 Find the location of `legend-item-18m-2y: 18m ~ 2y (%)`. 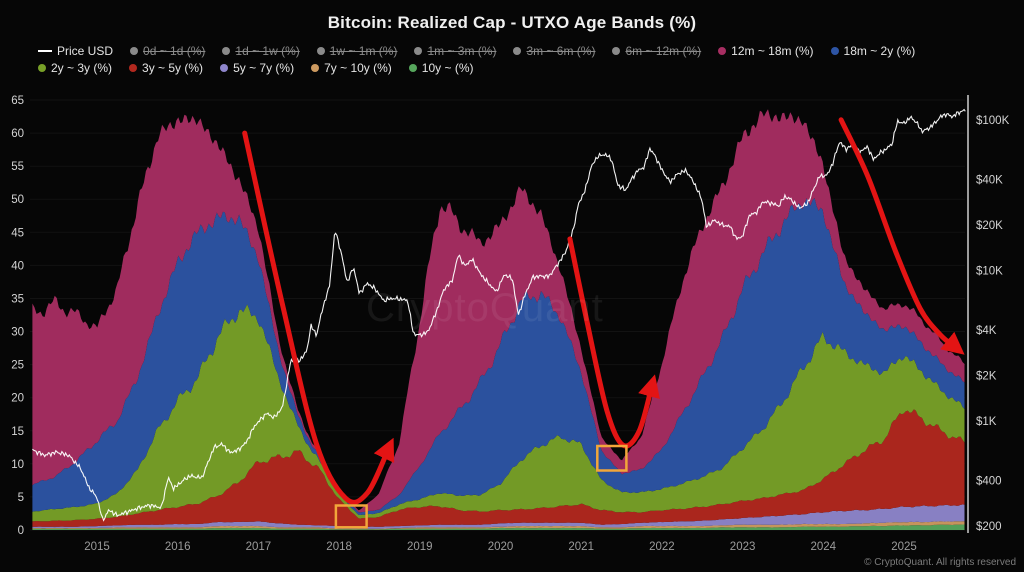

legend-item-18m-2y: 18m ~ 2y (%) is located at coordinates (873, 51).